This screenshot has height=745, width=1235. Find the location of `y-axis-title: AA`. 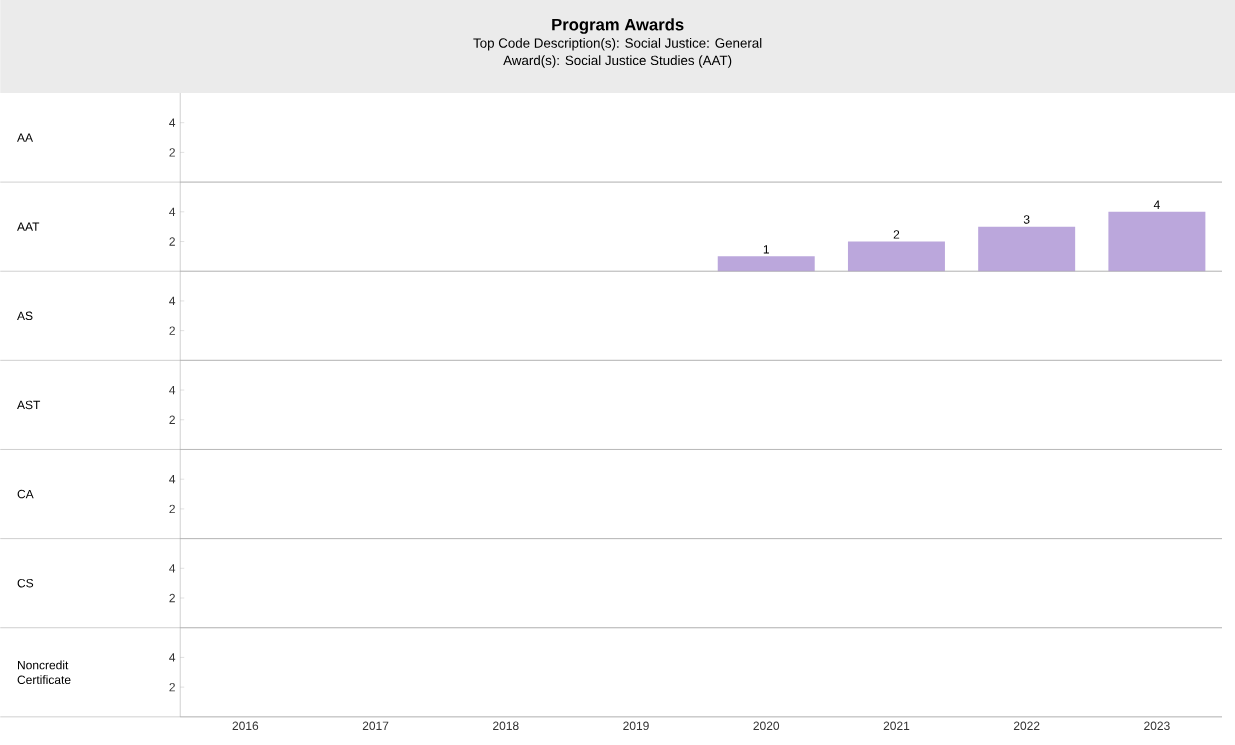

y-axis-title: AA is located at coordinates (25, 137).